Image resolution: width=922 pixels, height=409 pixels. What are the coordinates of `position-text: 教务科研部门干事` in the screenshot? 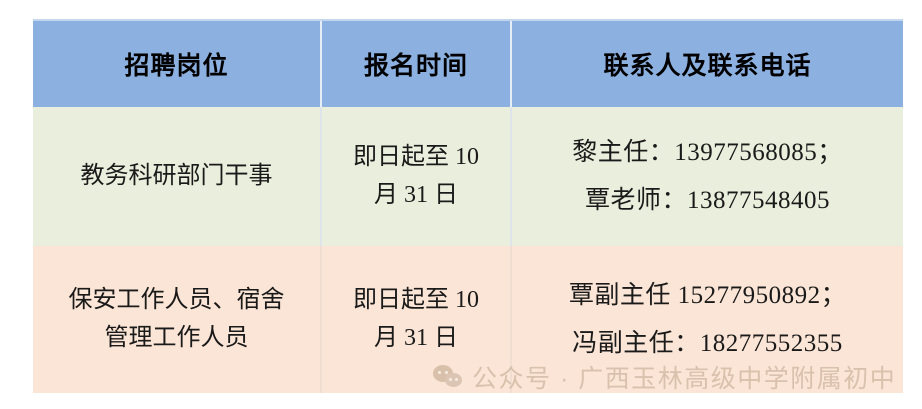 It's located at (176, 175).